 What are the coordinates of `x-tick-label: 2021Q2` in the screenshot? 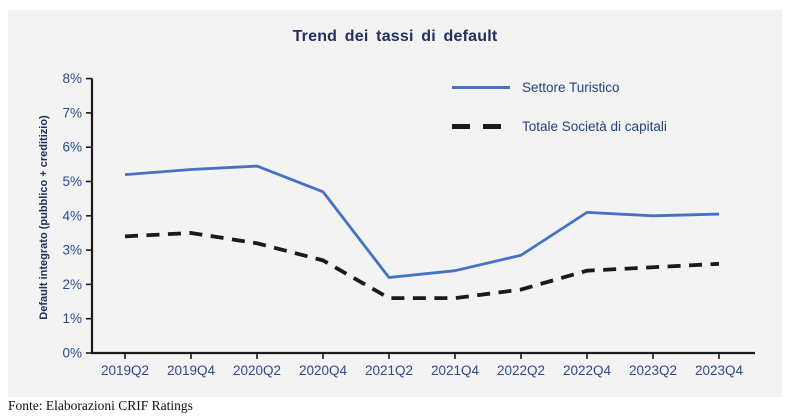 It's located at (389, 370).